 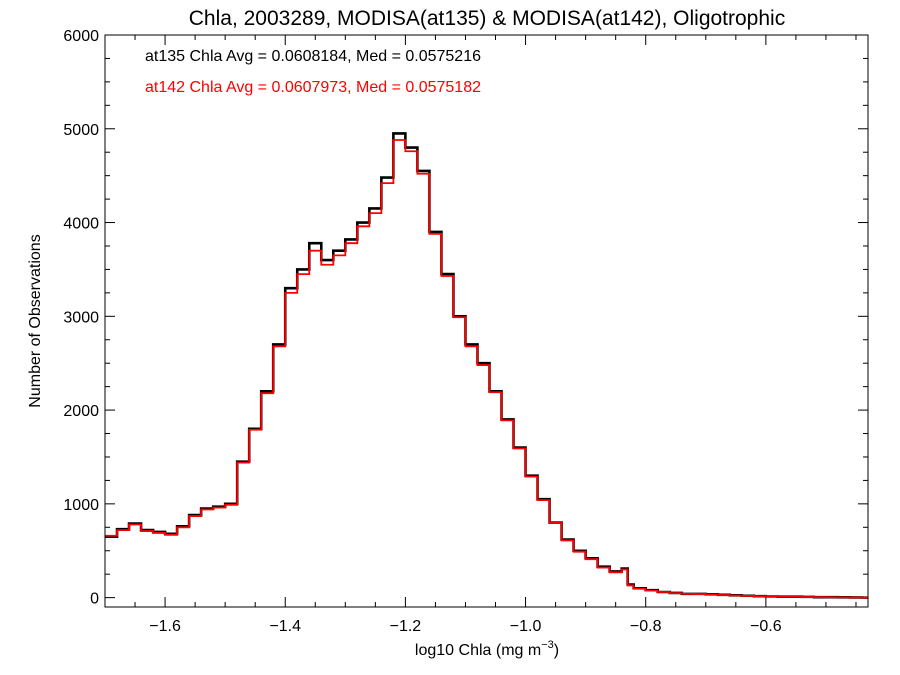 What do you see at coordinates (526, 626) in the screenshot?
I see `x-tick-label: −1.0` at bounding box center [526, 626].